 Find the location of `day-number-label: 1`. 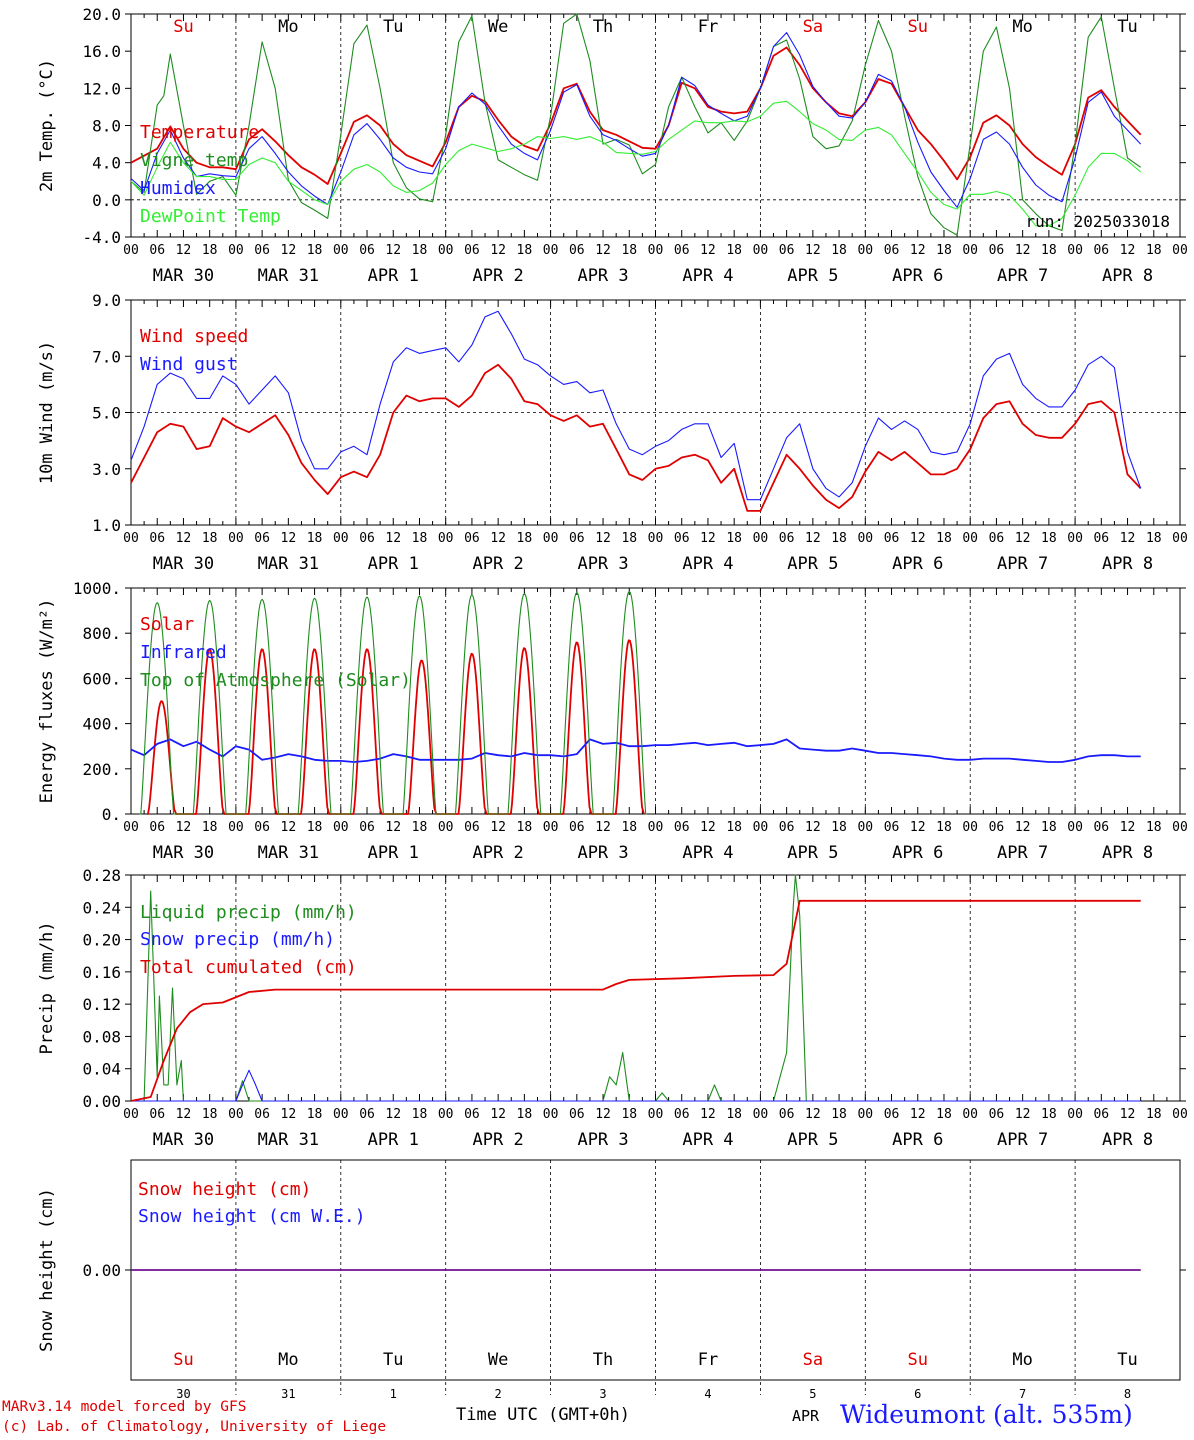

day-number-label: 1 is located at coordinates (393, 1394).